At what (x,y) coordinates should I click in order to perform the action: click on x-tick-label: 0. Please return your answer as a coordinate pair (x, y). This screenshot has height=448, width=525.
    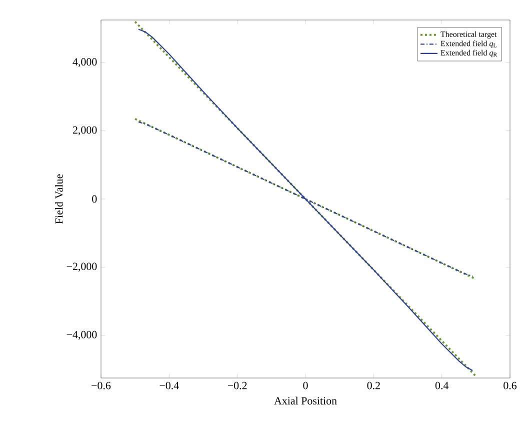
    Looking at the image, I should click on (305, 386).